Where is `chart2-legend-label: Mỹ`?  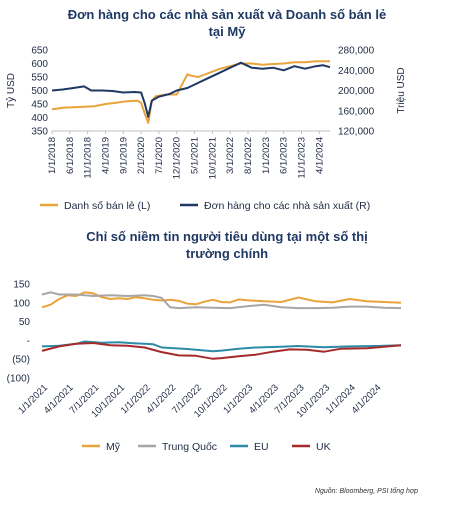
chart2-legend-label: Mỹ is located at coordinates (113, 447).